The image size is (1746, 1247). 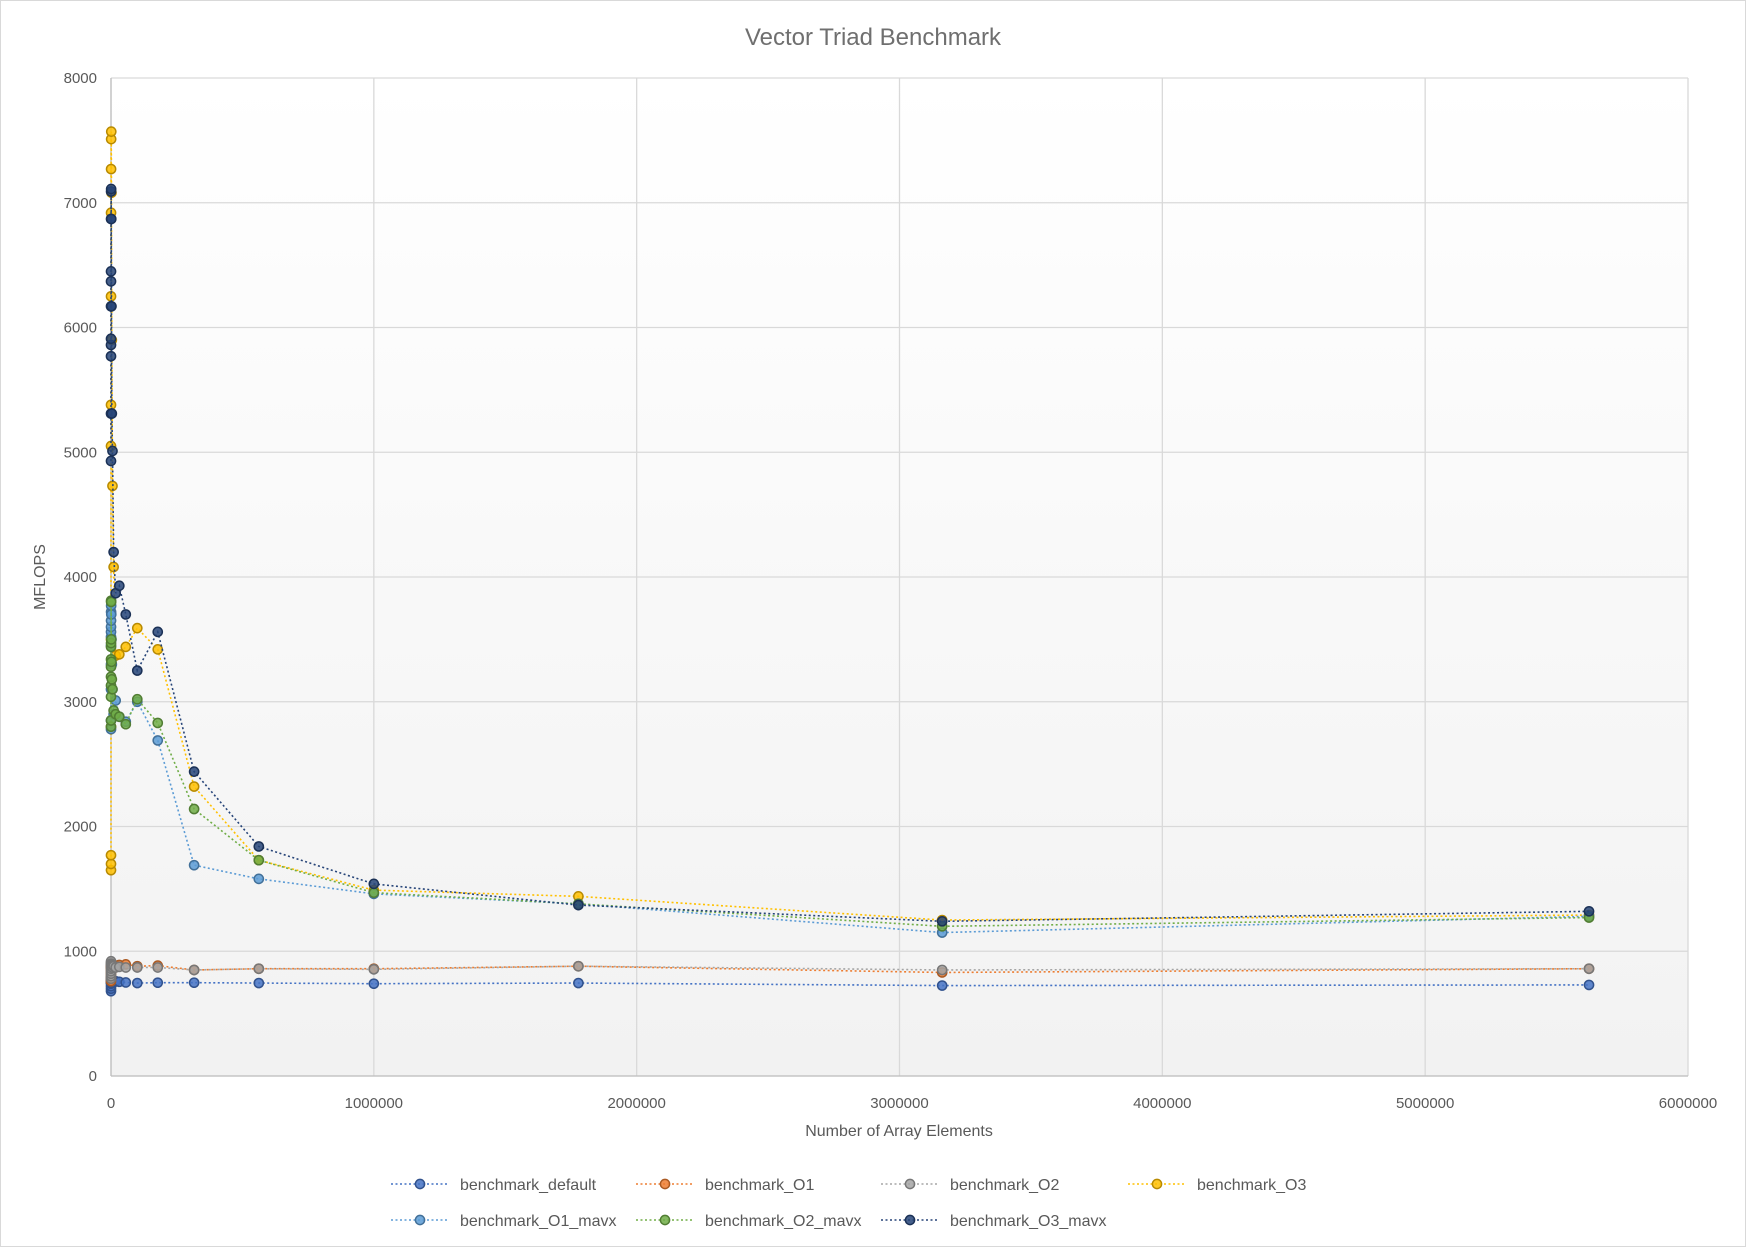 What do you see at coordinates (749, 1221) in the screenshot?
I see `legend-item-benchmark-o2-mavx: benchmark_O2_mavx` at bounding box center [749, 1221].